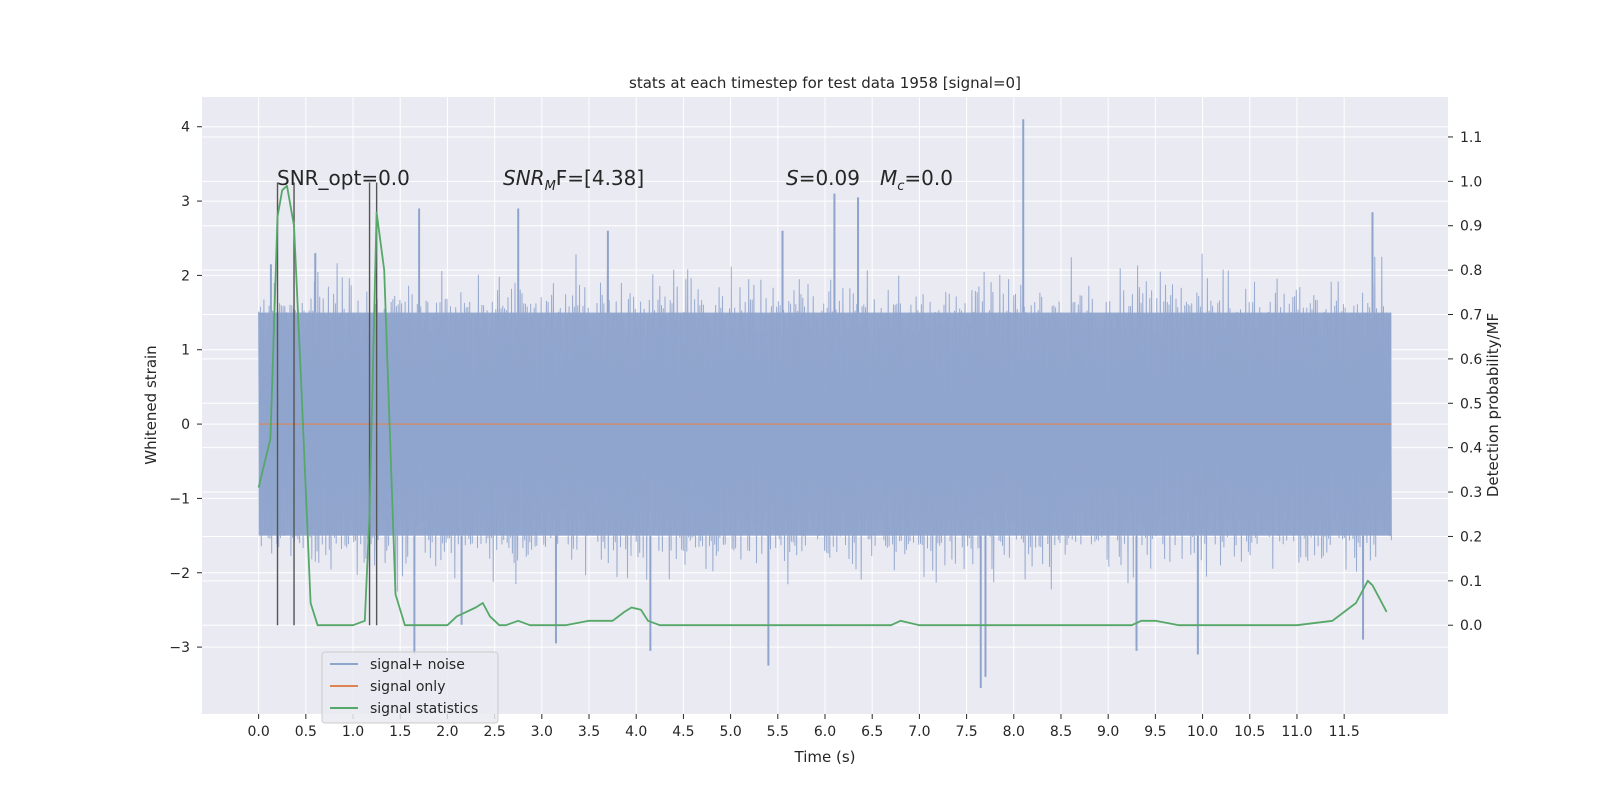 This screenshot has width=1600, height=800. Describe the element at coordinates (1465, 382) in the screenshot. I see `y-axis-right-ticks: 1.1 1.0 0.9 0.8 0.7 0.6 0.5 0.4 0.3 0.2 0.1 0.0` at that location.